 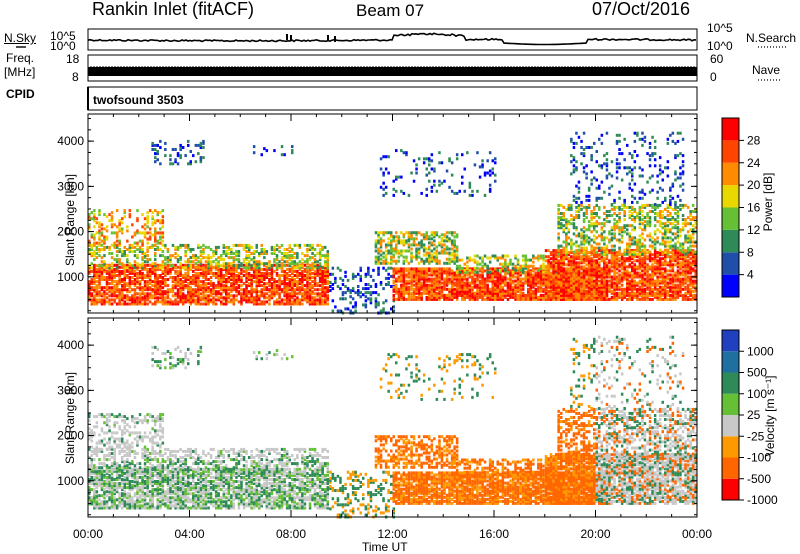 I want to click on date-title: 07/Oct/2016, so click(x=641, y=9).